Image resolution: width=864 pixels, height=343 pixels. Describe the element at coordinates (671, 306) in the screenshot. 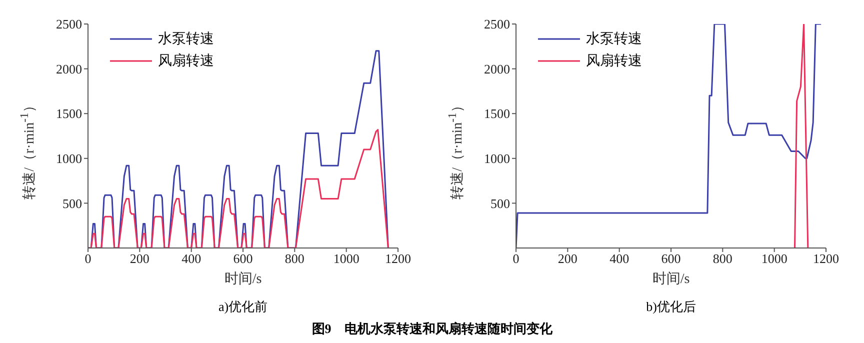

I see `text: b)优化后` at that location.